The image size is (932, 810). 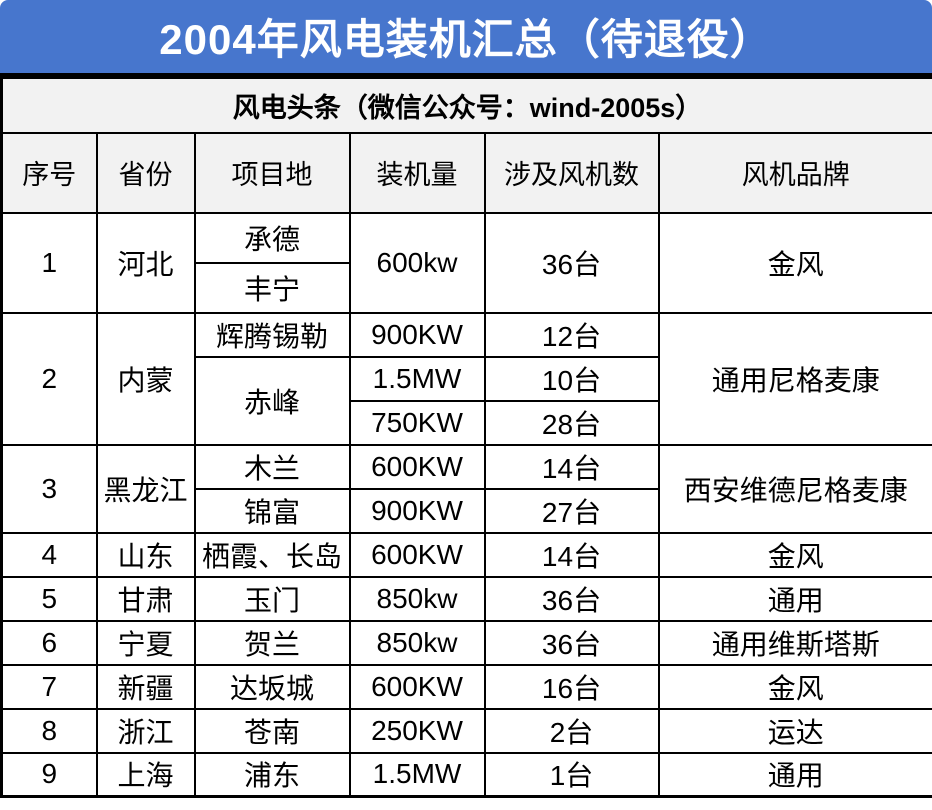 What do you see at coordinates (571, 422) in the screenshot?
I see `cell-turbine-count: 28台` at bounding box center [571, 422].